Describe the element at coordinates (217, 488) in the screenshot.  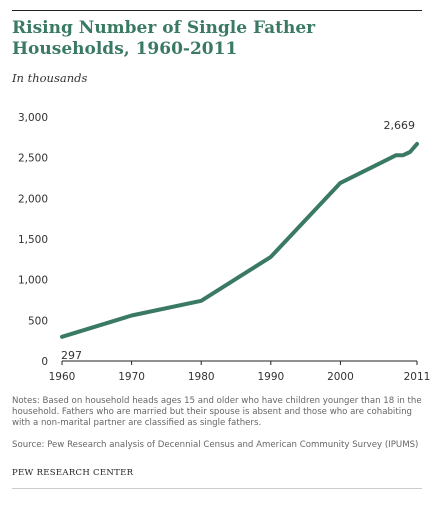
I see `bottom-rule` at that location.